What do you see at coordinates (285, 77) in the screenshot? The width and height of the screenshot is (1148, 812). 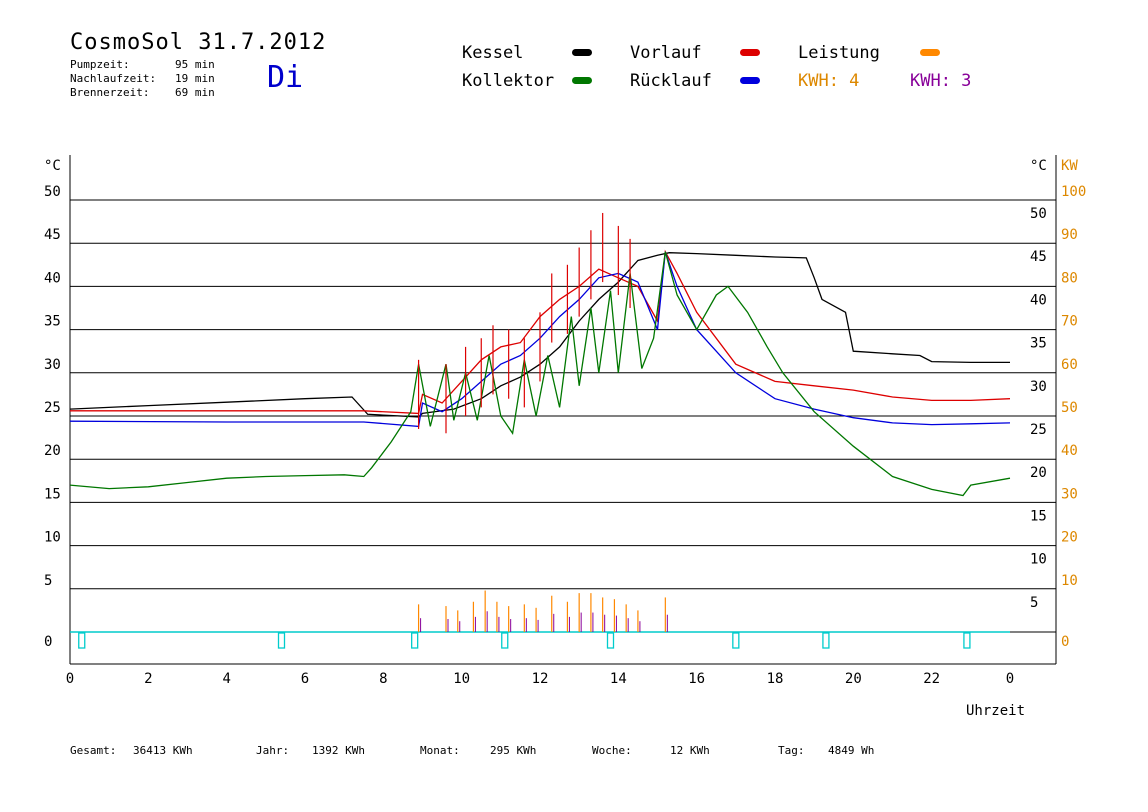 I see `weekday-label: Di` at bounding box center [285, 77].